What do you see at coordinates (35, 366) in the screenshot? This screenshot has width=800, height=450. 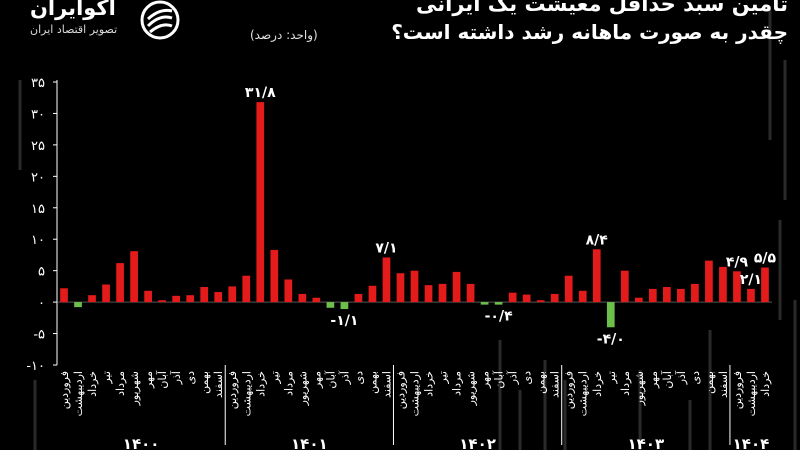 I see `y-tick-label: -۱۰` at bounding box center [35, 366].